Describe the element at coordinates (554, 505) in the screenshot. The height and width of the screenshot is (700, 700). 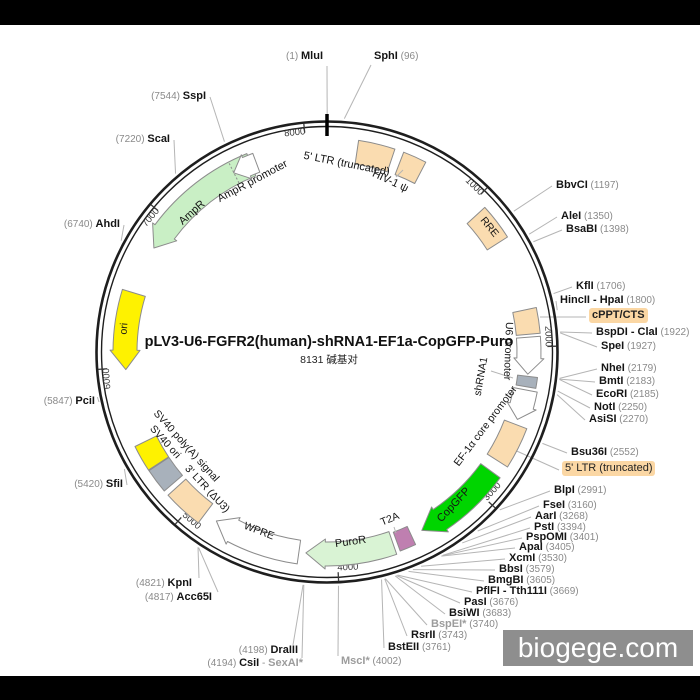
I see `site-label-segment: FseI` at that location.